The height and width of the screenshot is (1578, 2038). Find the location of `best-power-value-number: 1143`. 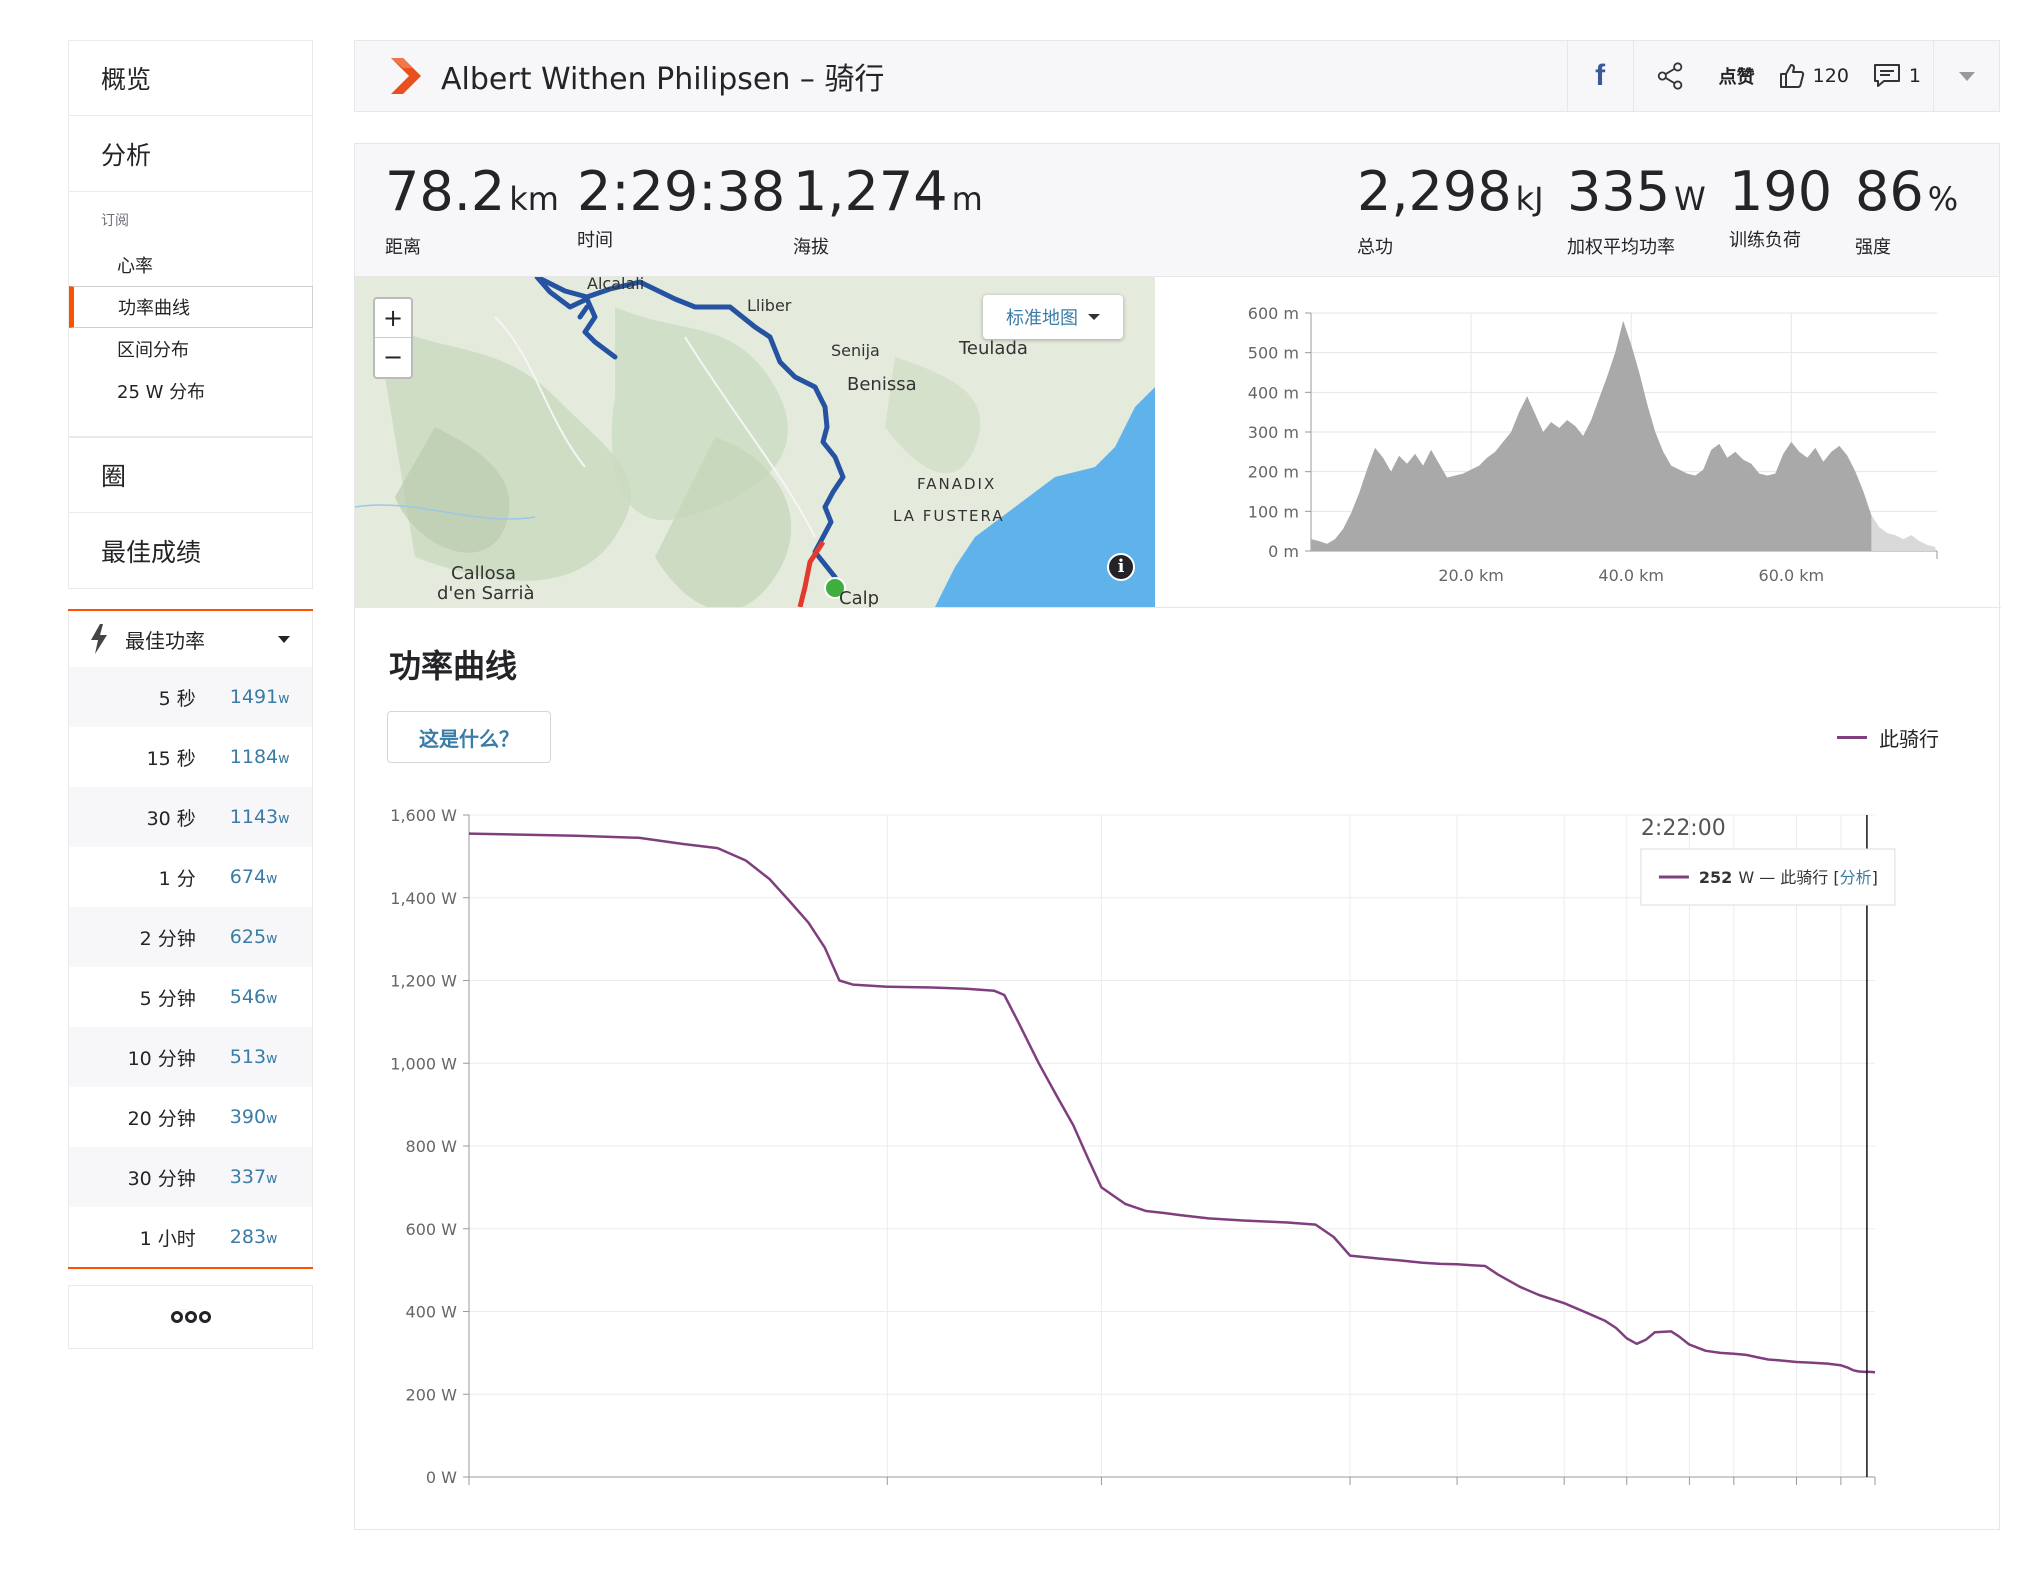

best-power-value-number: 1143 is located at coordinates (254, 817).